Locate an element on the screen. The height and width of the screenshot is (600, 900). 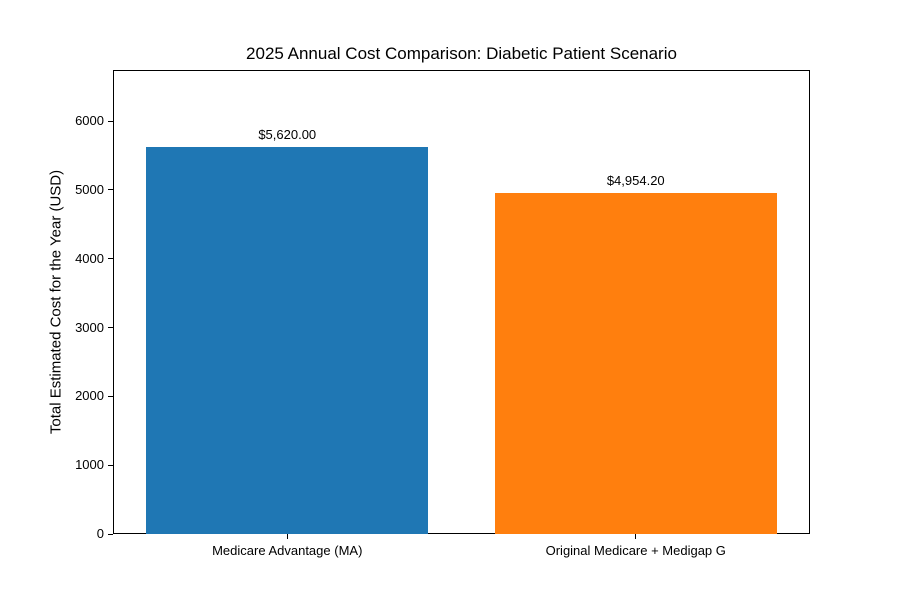
y-tick-label: 1000 is located at coordinates (89, 465).